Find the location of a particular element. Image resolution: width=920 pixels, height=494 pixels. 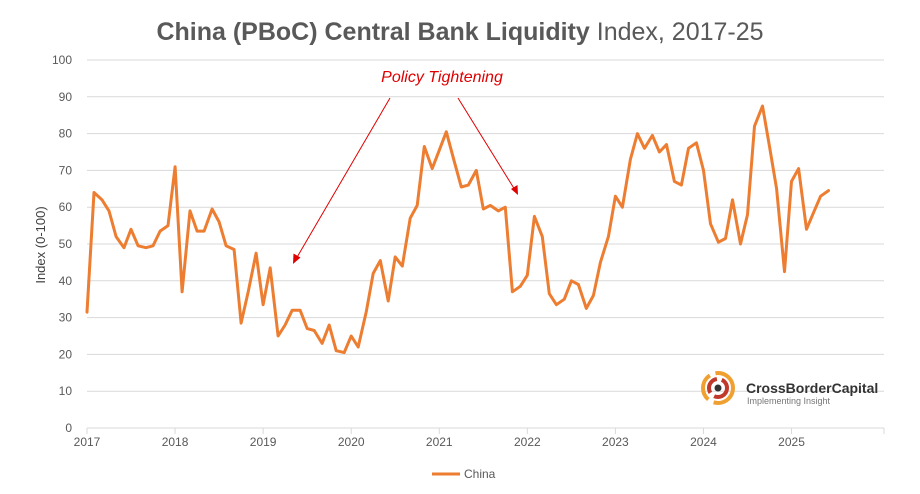

y-tick-label-30: 30 is located at coordinates (66, 318).